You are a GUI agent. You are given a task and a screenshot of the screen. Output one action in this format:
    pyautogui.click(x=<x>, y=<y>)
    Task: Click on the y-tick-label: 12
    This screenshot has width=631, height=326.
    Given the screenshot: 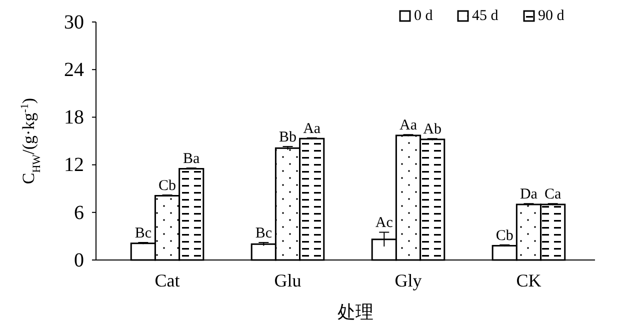 What is the action you would take?
    pyautogui.click(x=74, y=165)
    